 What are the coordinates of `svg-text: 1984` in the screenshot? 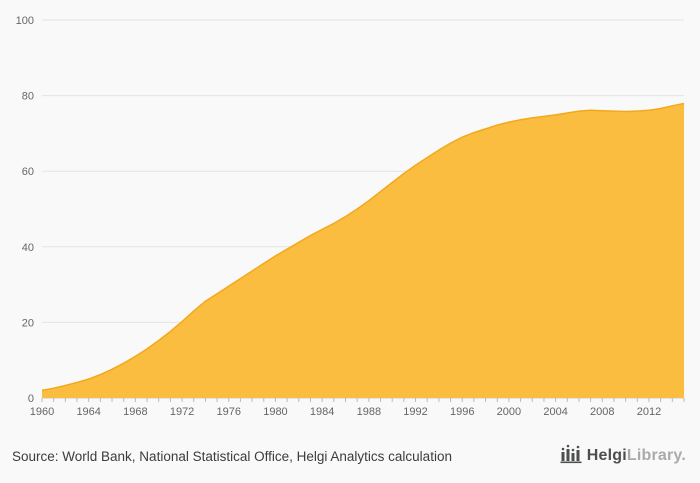 It's located at (322, 412).